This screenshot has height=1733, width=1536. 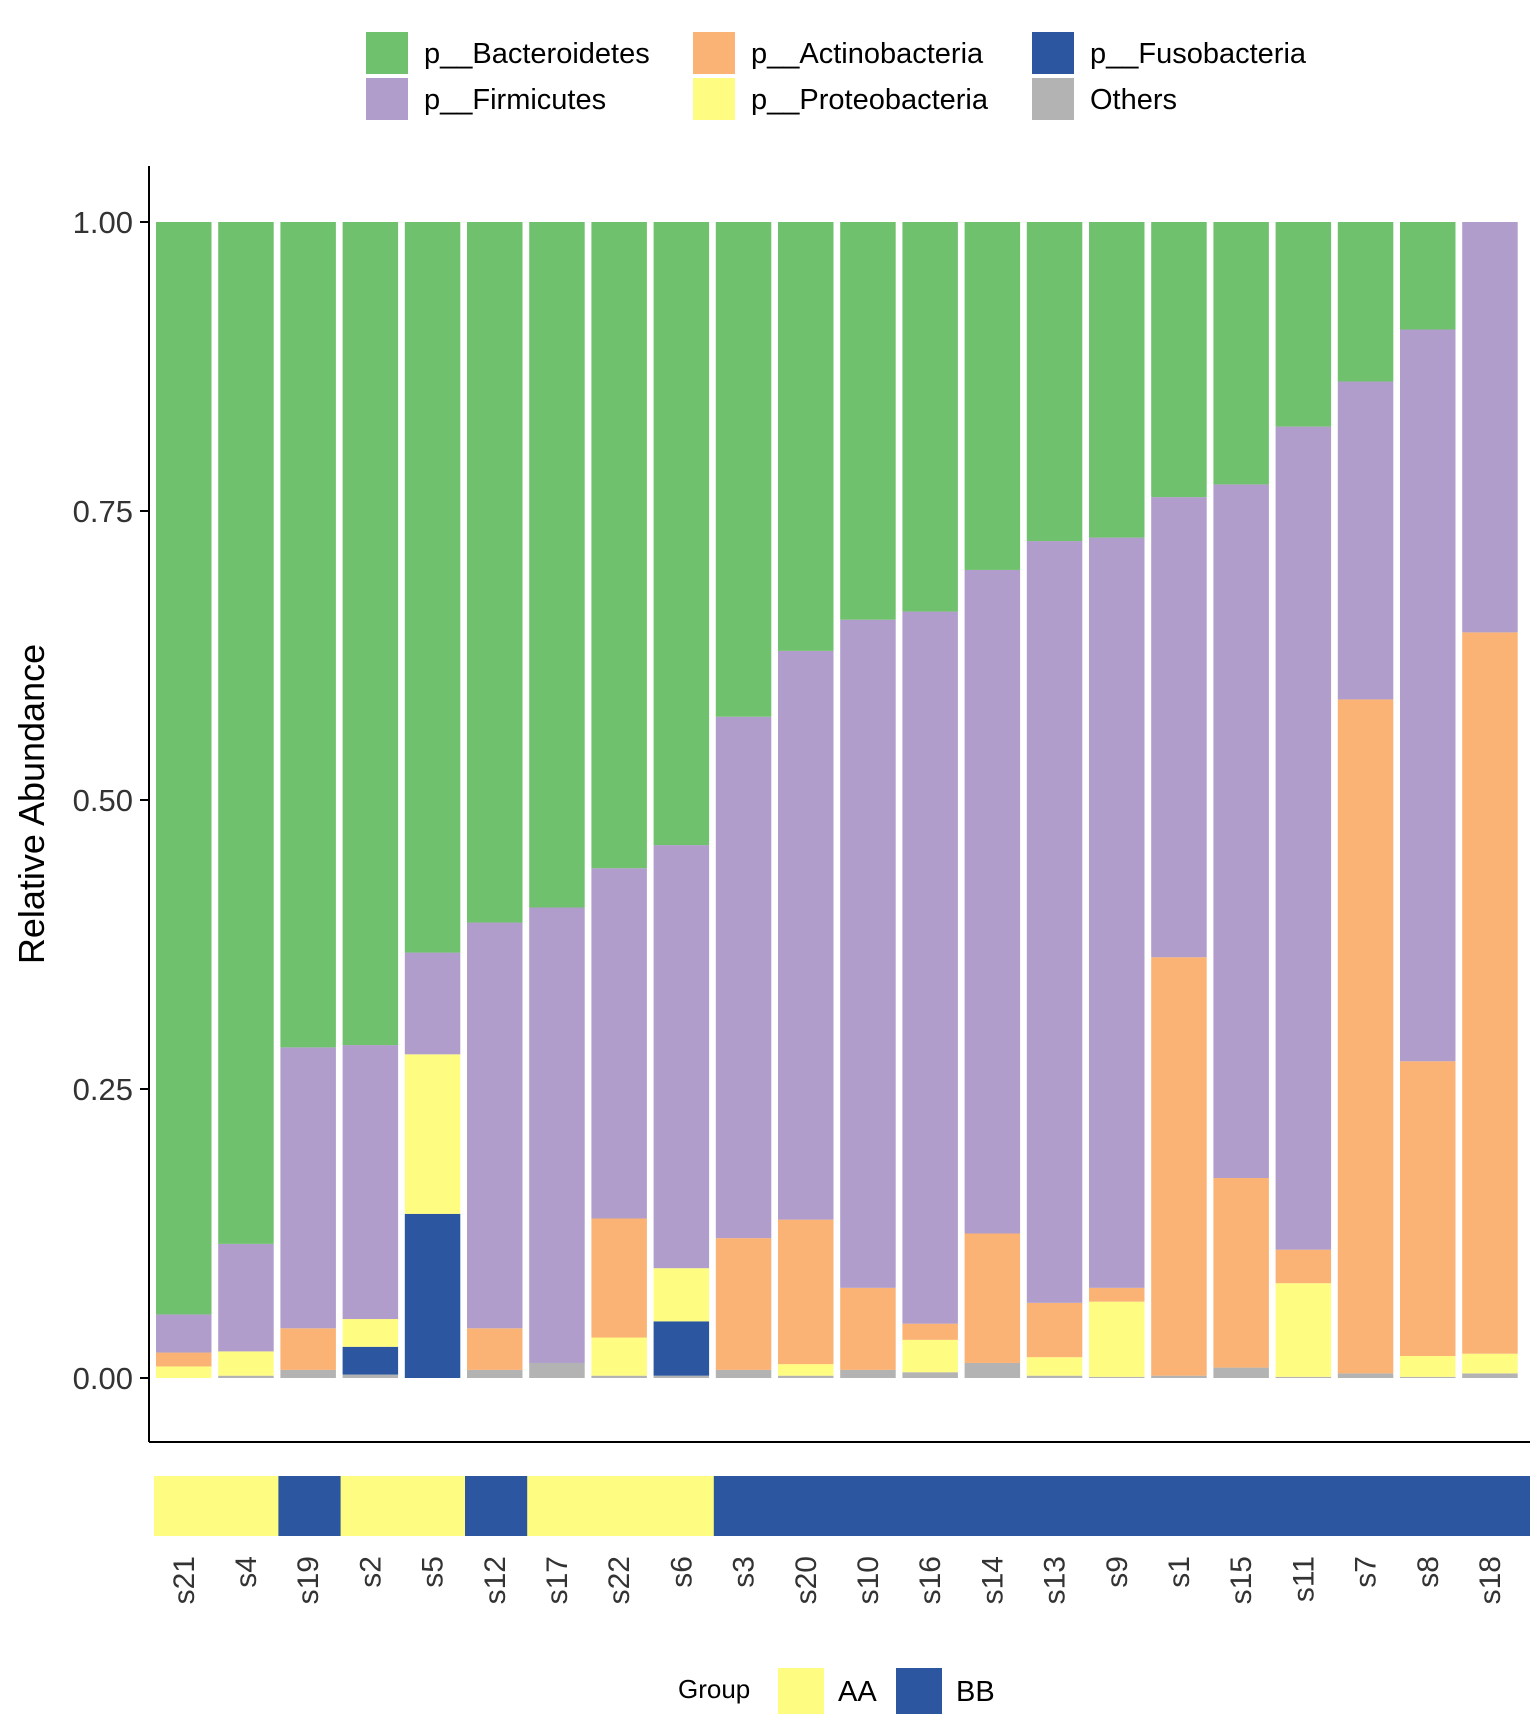 I want to click on bar-segment-s20-others, so click(x=806, y=1376).